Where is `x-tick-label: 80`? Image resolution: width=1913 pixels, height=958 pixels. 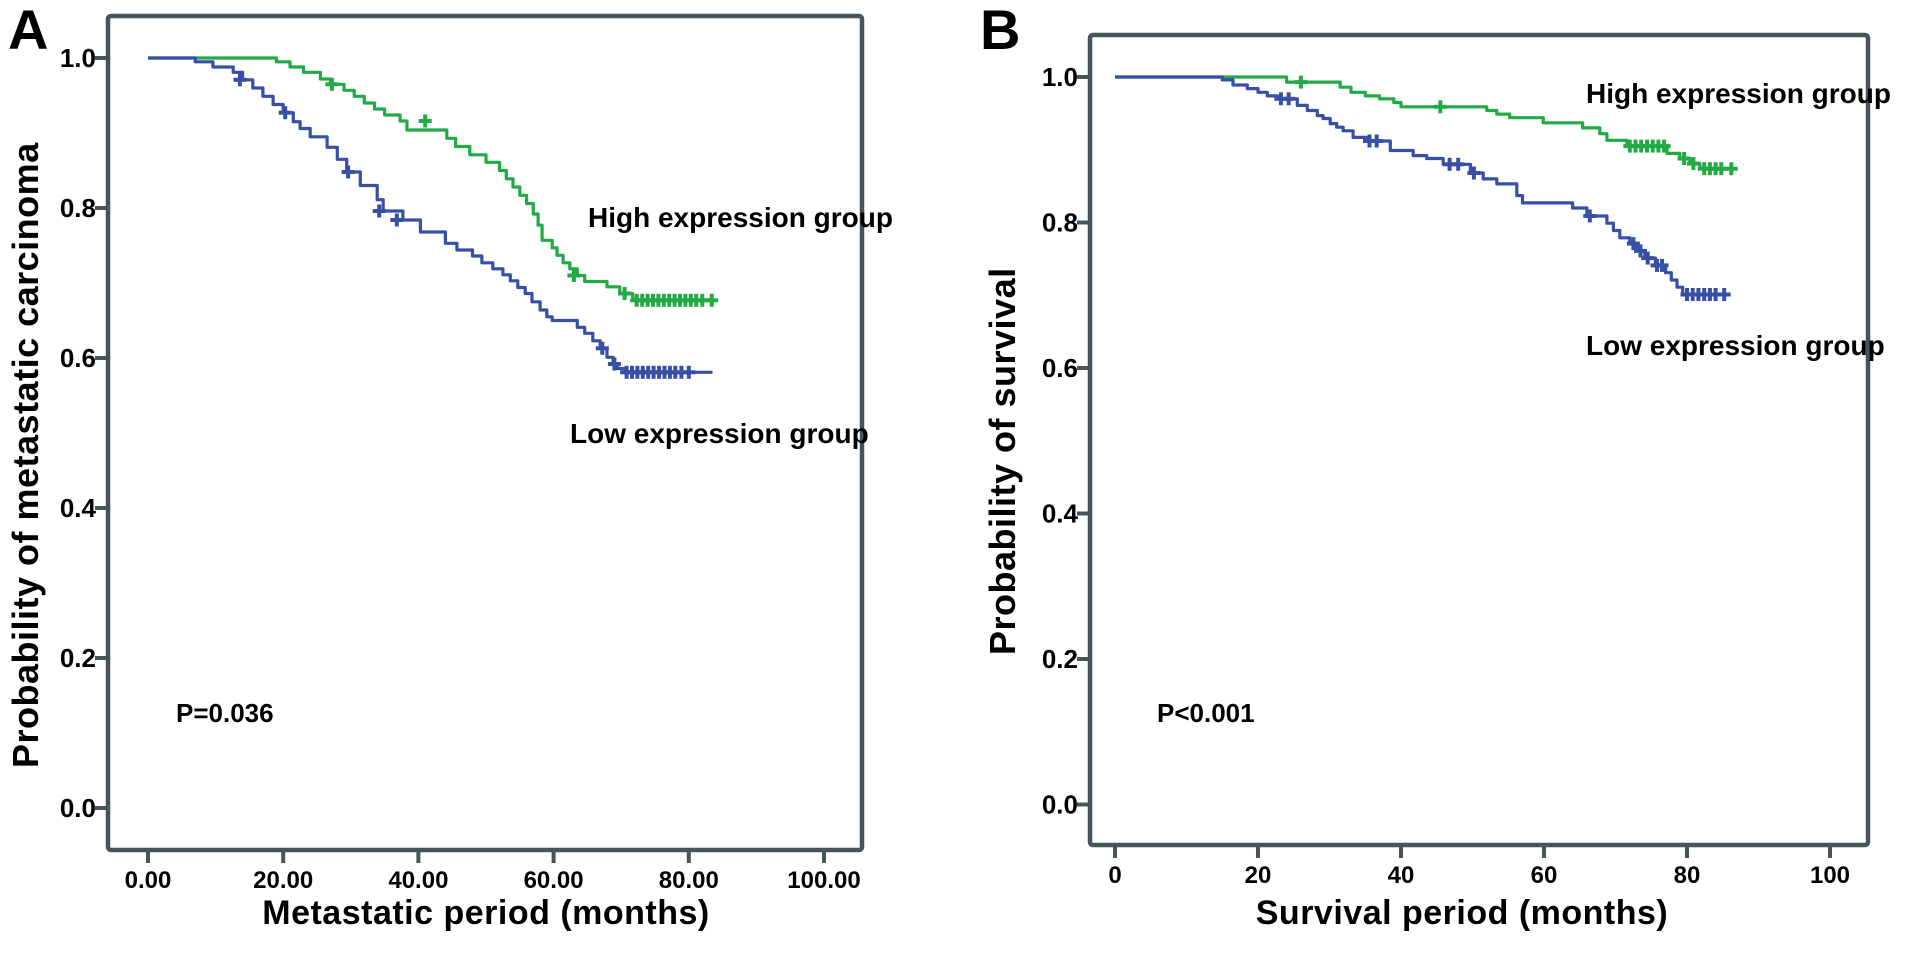 x-tick-label: 80 is located at coordinates (1687, 875).